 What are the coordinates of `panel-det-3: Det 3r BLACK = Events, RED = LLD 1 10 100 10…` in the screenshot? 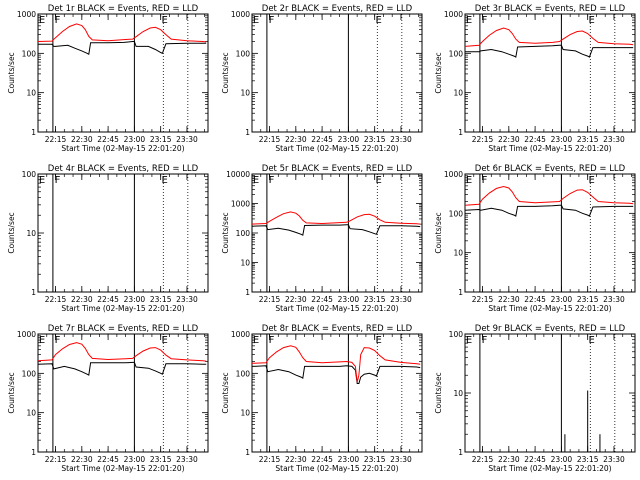 It's located at (535, 78).